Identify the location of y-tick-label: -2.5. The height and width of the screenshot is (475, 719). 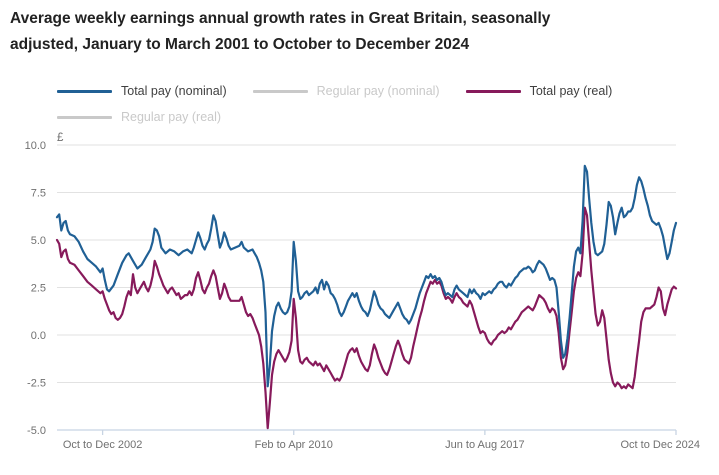
(36, 384).